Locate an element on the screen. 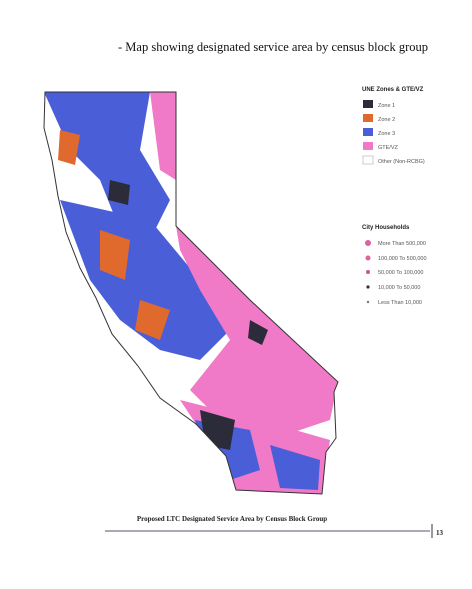 Image resolution: width=472 pixels, height=589 pixels. legend-item: Zone 2 is located at coordinates (386, 120).